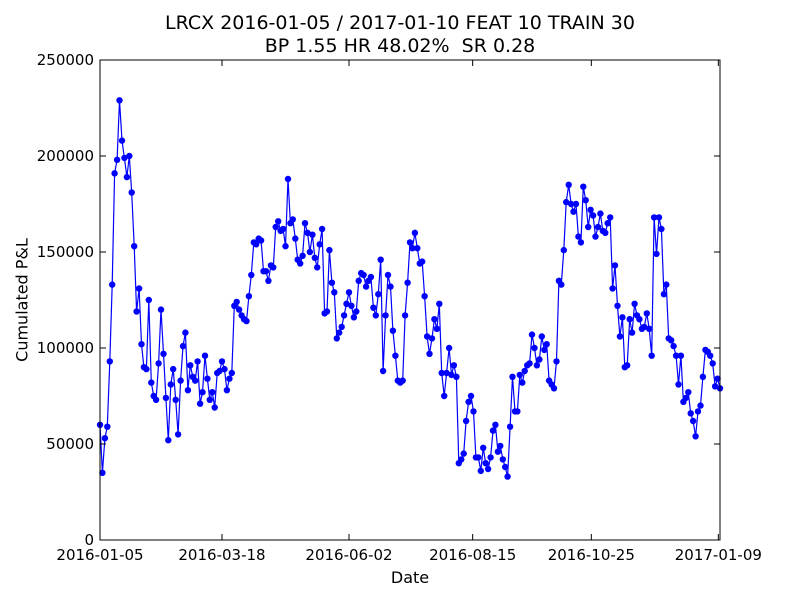  What do you see at coordinates (348, 555) in the screenshot?
I see `x-tick-label: 2016-06-02` at bounding box center [348, 555].